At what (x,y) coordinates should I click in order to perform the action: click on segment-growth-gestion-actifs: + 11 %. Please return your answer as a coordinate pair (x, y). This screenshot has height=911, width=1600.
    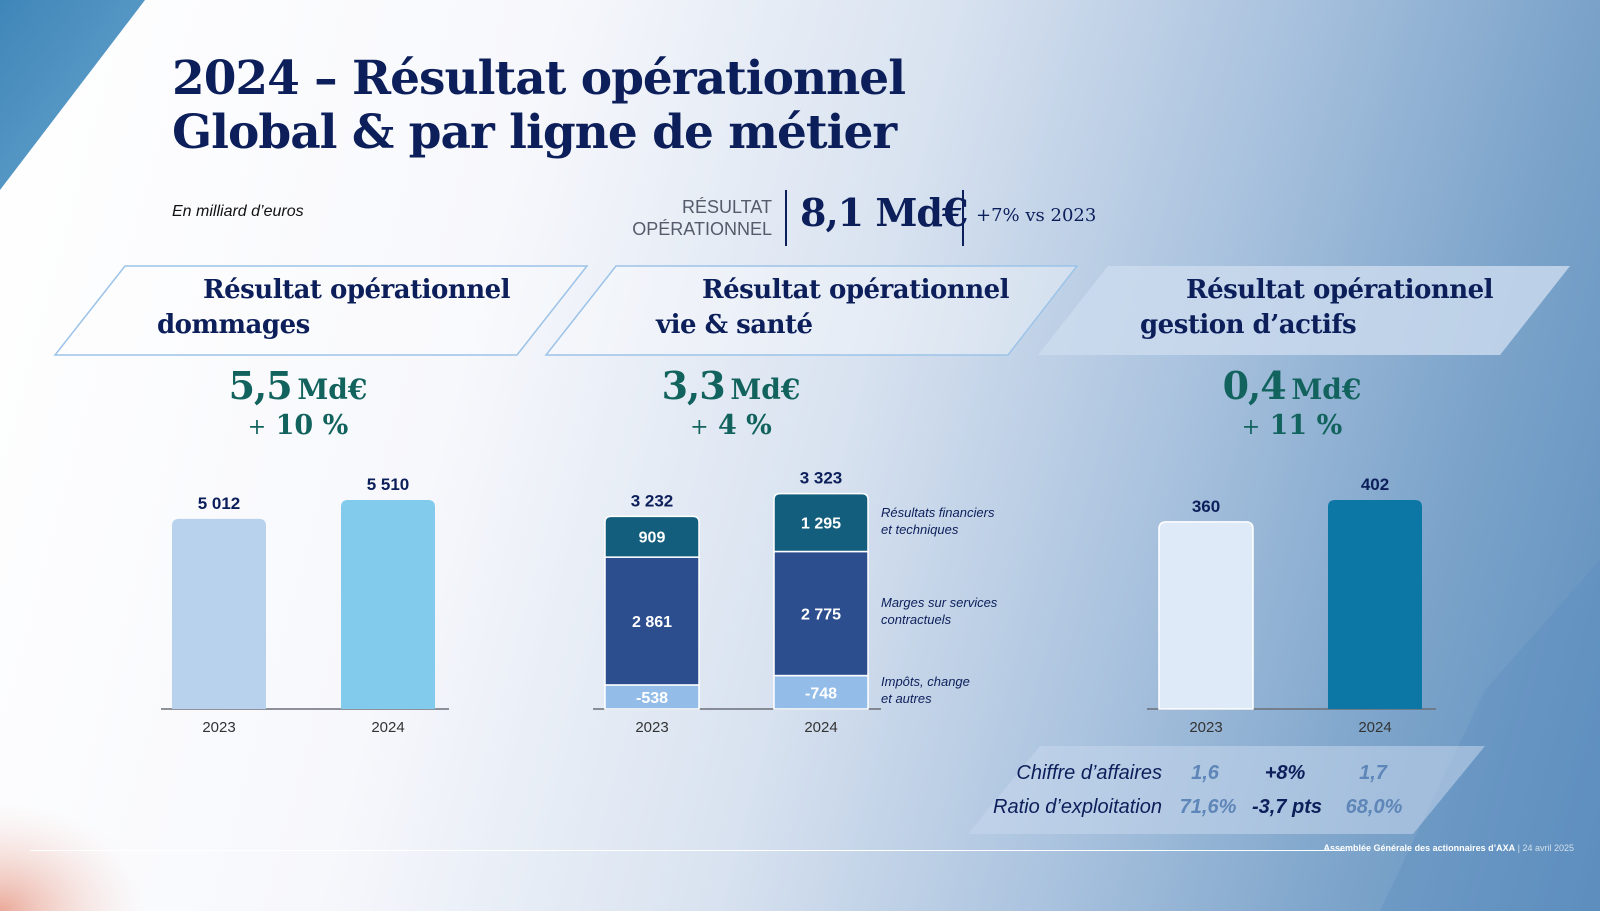
    Looking at the image, I should click on (1292, 425).